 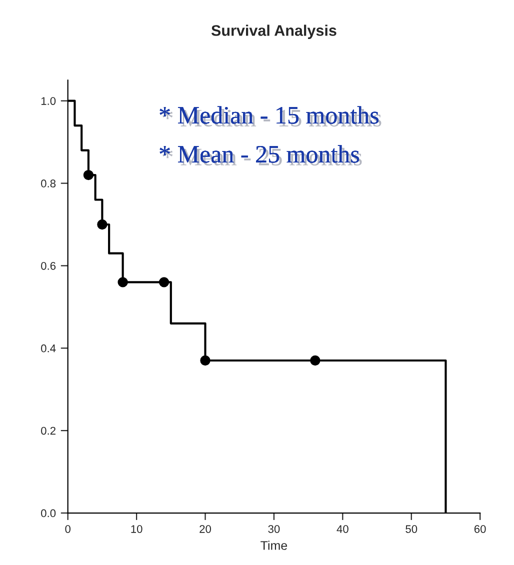 What do you see at coordinates (48, 513) in the screenshot?
I see `y-tick-label: 0.0` at bounding box center [48, 513].